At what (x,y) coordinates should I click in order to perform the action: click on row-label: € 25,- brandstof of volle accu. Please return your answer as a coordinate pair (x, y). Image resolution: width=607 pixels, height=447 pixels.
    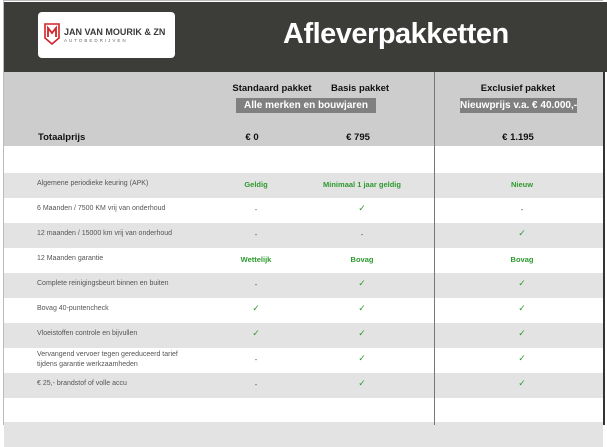
    Looking at the image, I should click on (82, 383).